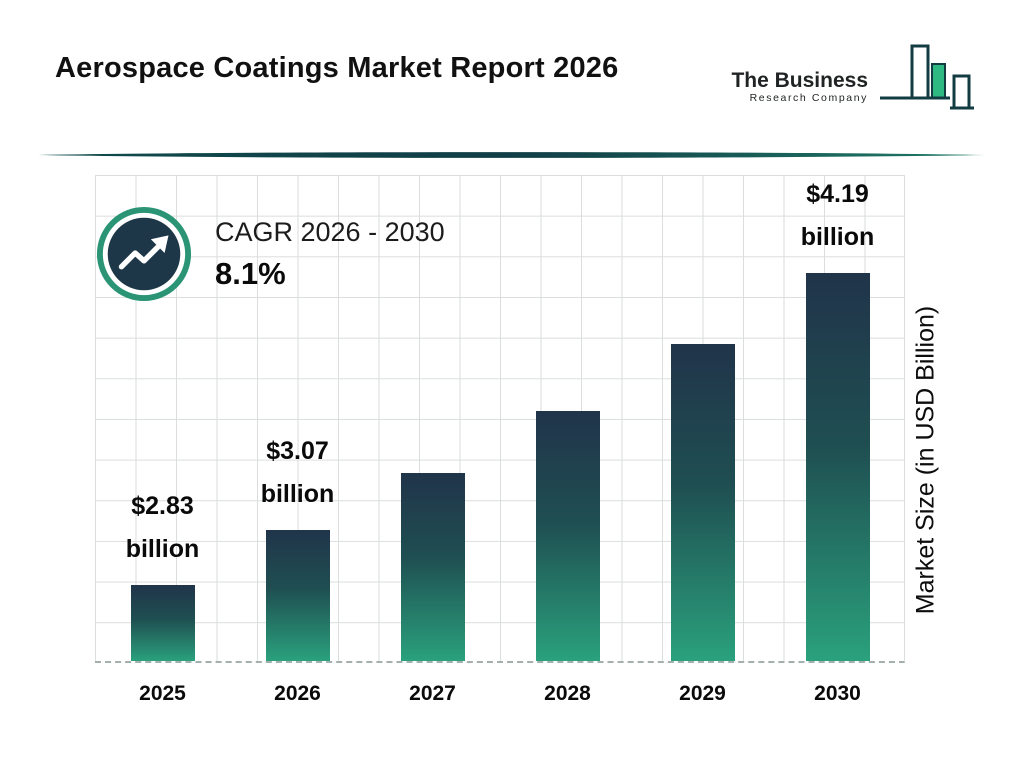 The height and width of the screenshot is (768, 1024). I want to click on bar-2029, so click(702, 502).